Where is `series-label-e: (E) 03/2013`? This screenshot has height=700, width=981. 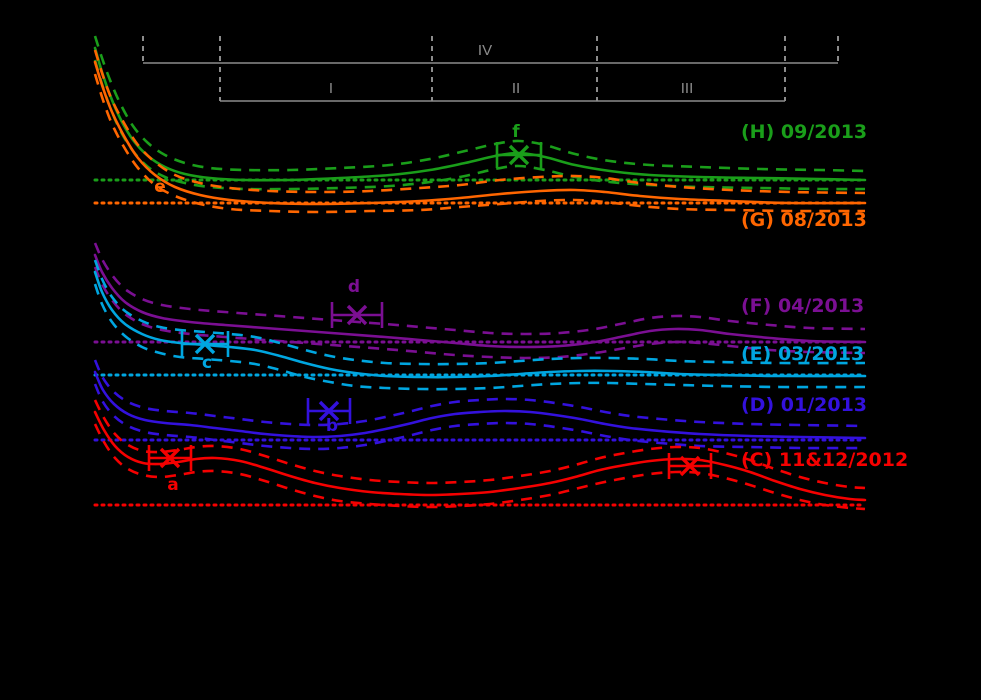 series-label-e: (E) 03/2013 is located at coordinates (802, 354).